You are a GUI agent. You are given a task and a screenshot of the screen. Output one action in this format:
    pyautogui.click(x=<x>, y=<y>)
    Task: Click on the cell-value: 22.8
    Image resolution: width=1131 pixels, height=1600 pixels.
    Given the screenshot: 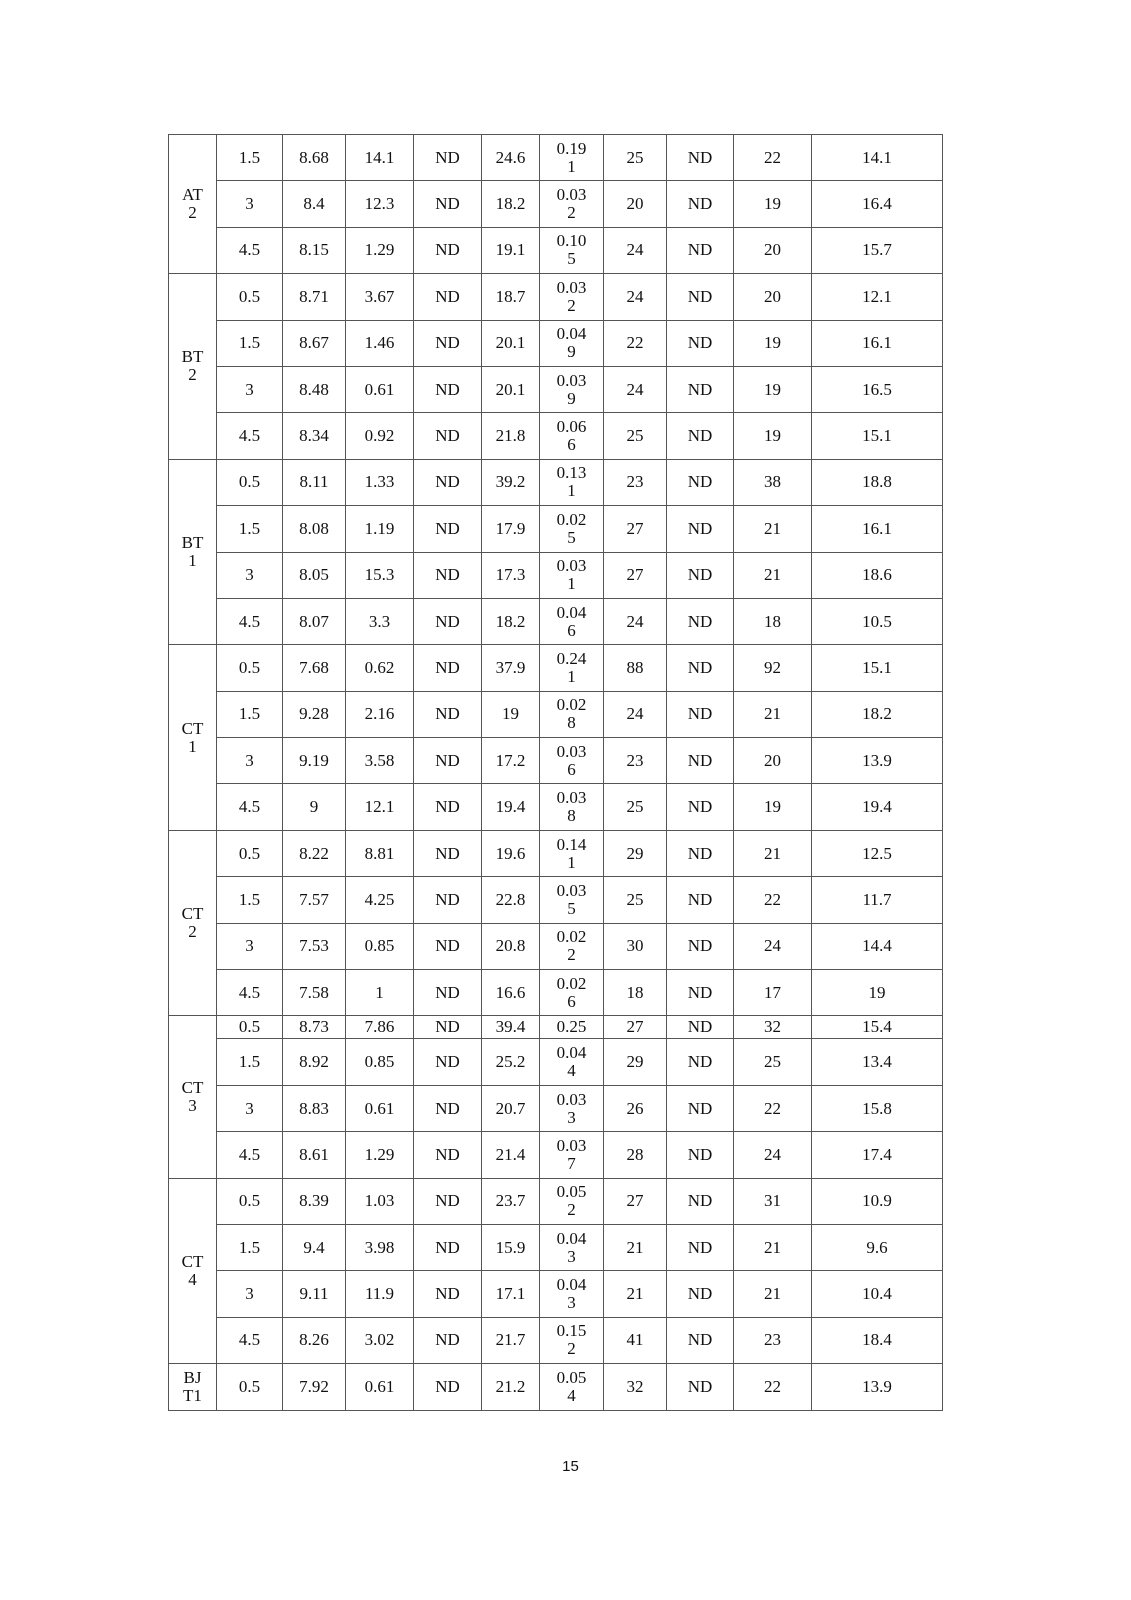 What is the action you would take?
    pyautogui.click(x=510, y=899)
    